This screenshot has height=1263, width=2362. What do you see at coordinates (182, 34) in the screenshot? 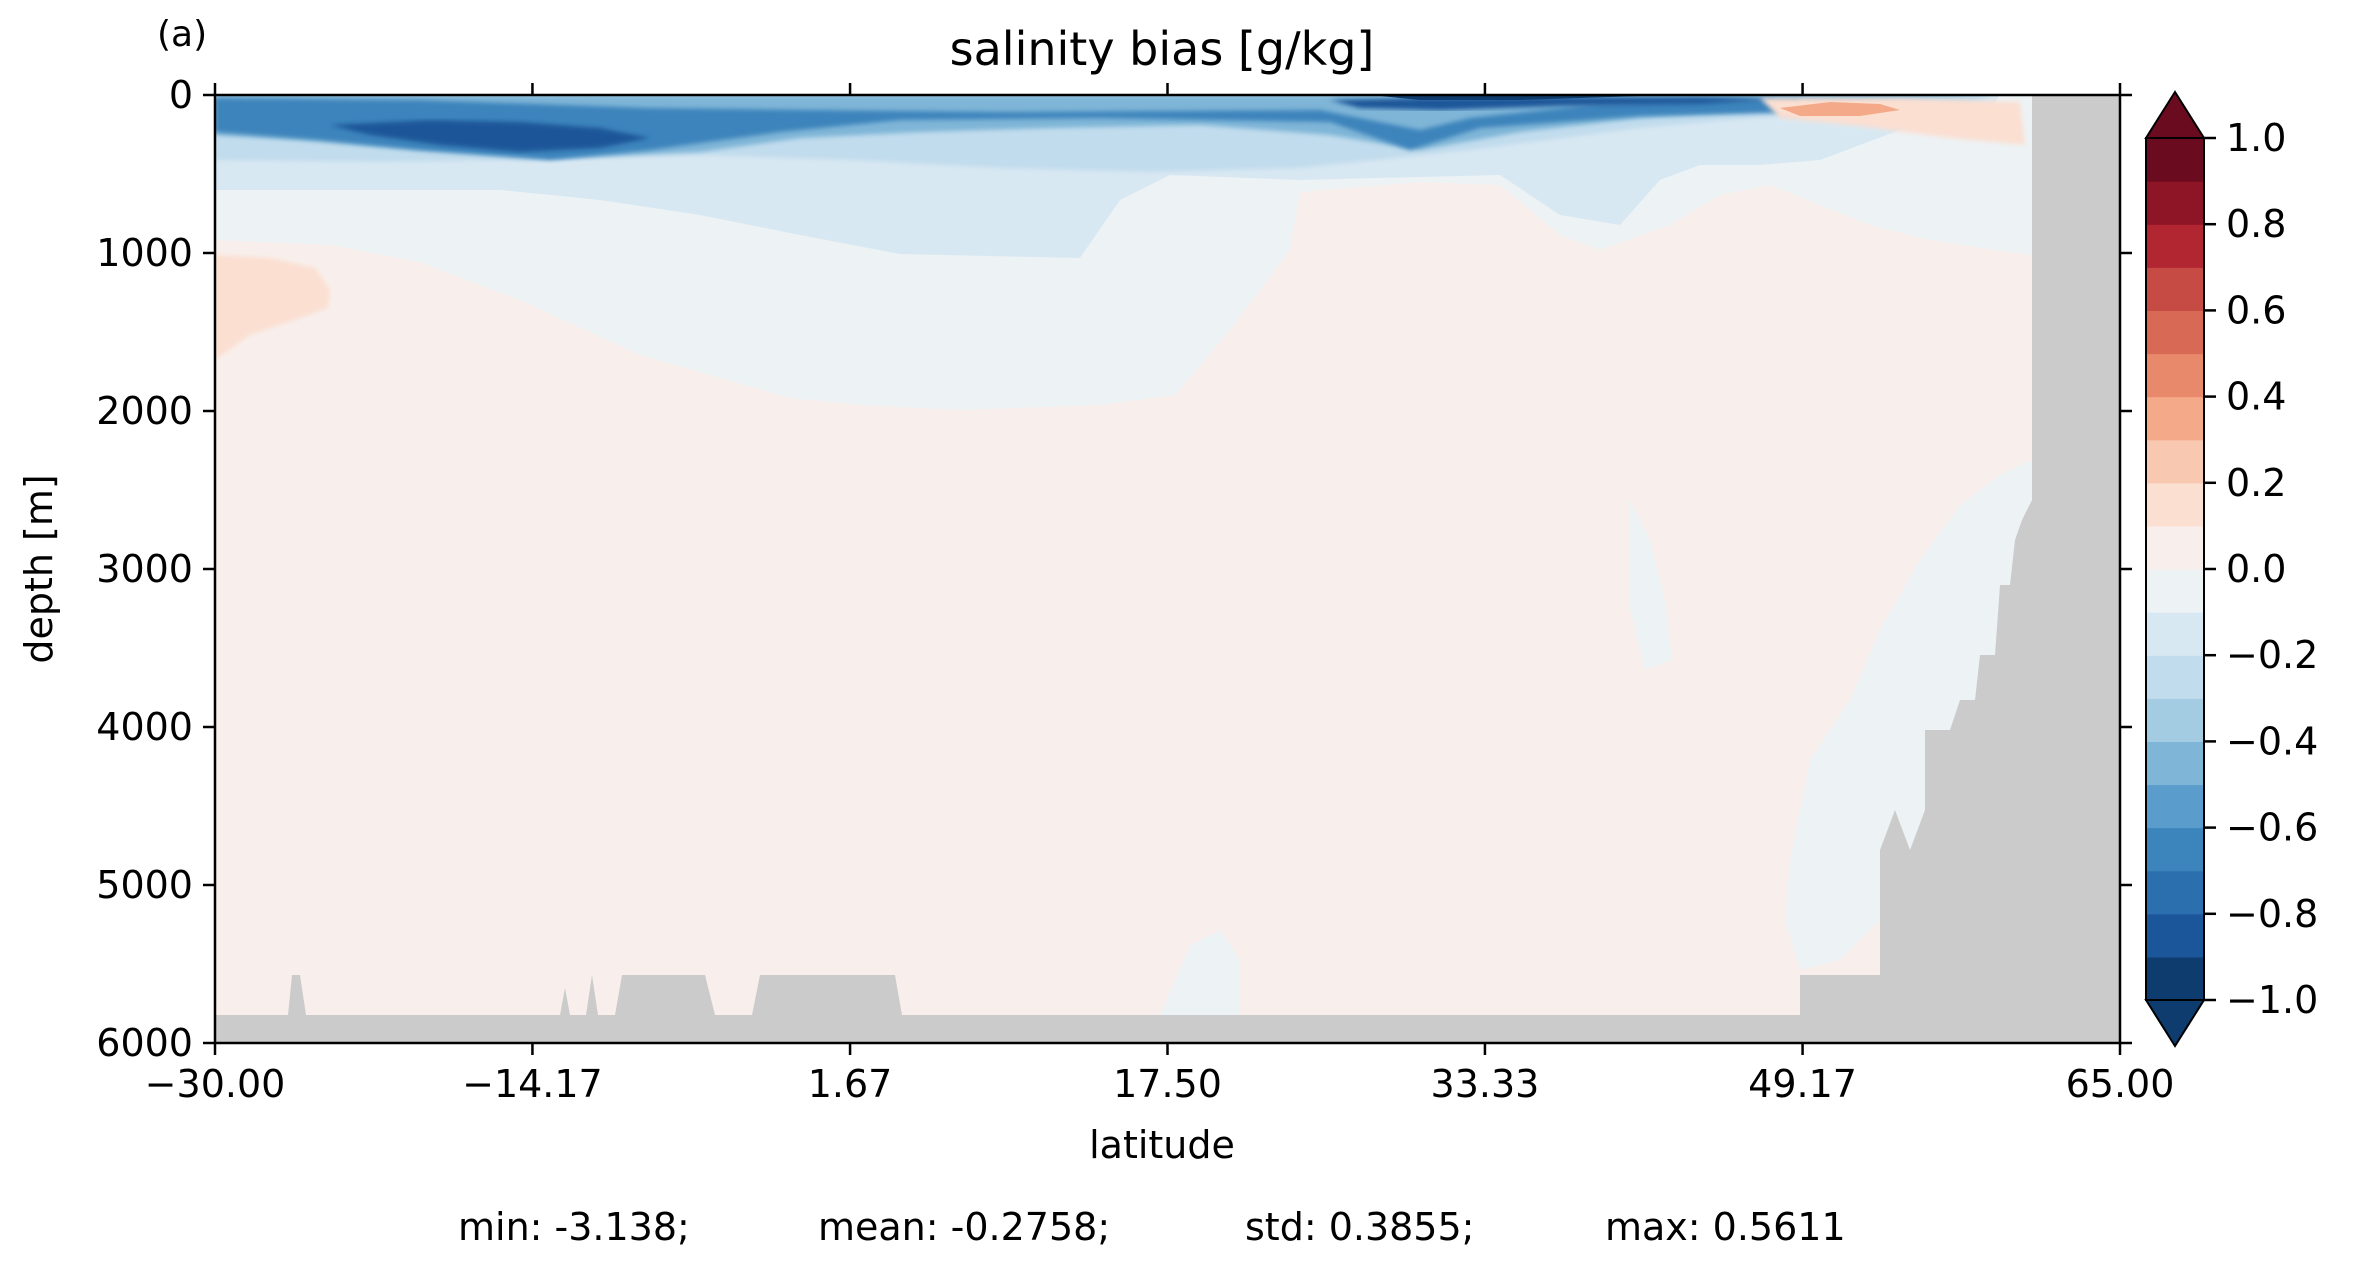
I see `panel-label: (a)` at bounding box center [182, 34].